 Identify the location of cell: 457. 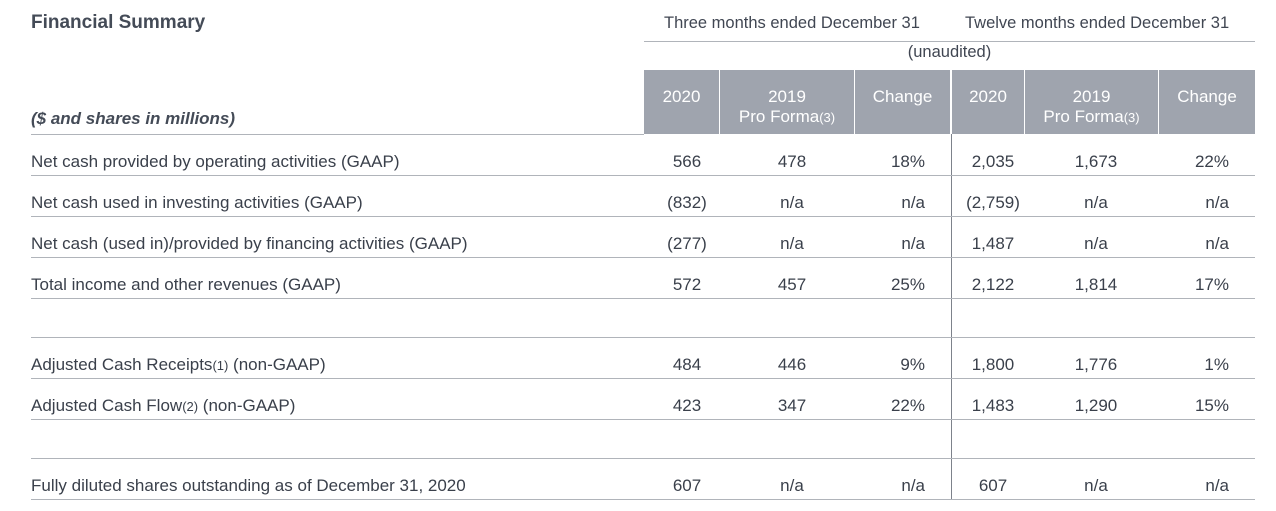
(792, 284).